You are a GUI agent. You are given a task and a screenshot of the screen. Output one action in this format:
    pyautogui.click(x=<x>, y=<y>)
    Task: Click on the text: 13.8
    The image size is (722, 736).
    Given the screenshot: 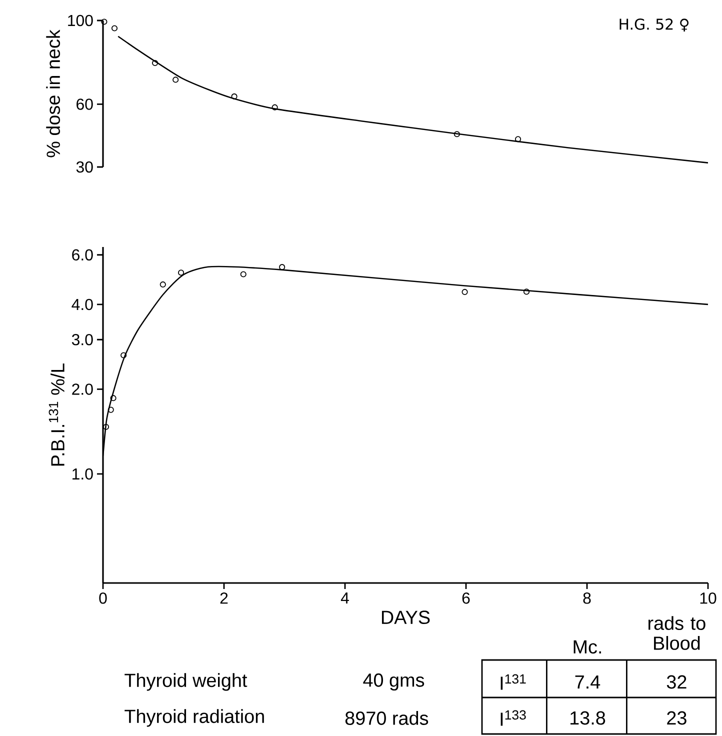 What is the action you would take?
    pyautogui.click(x=588, y=718)
    